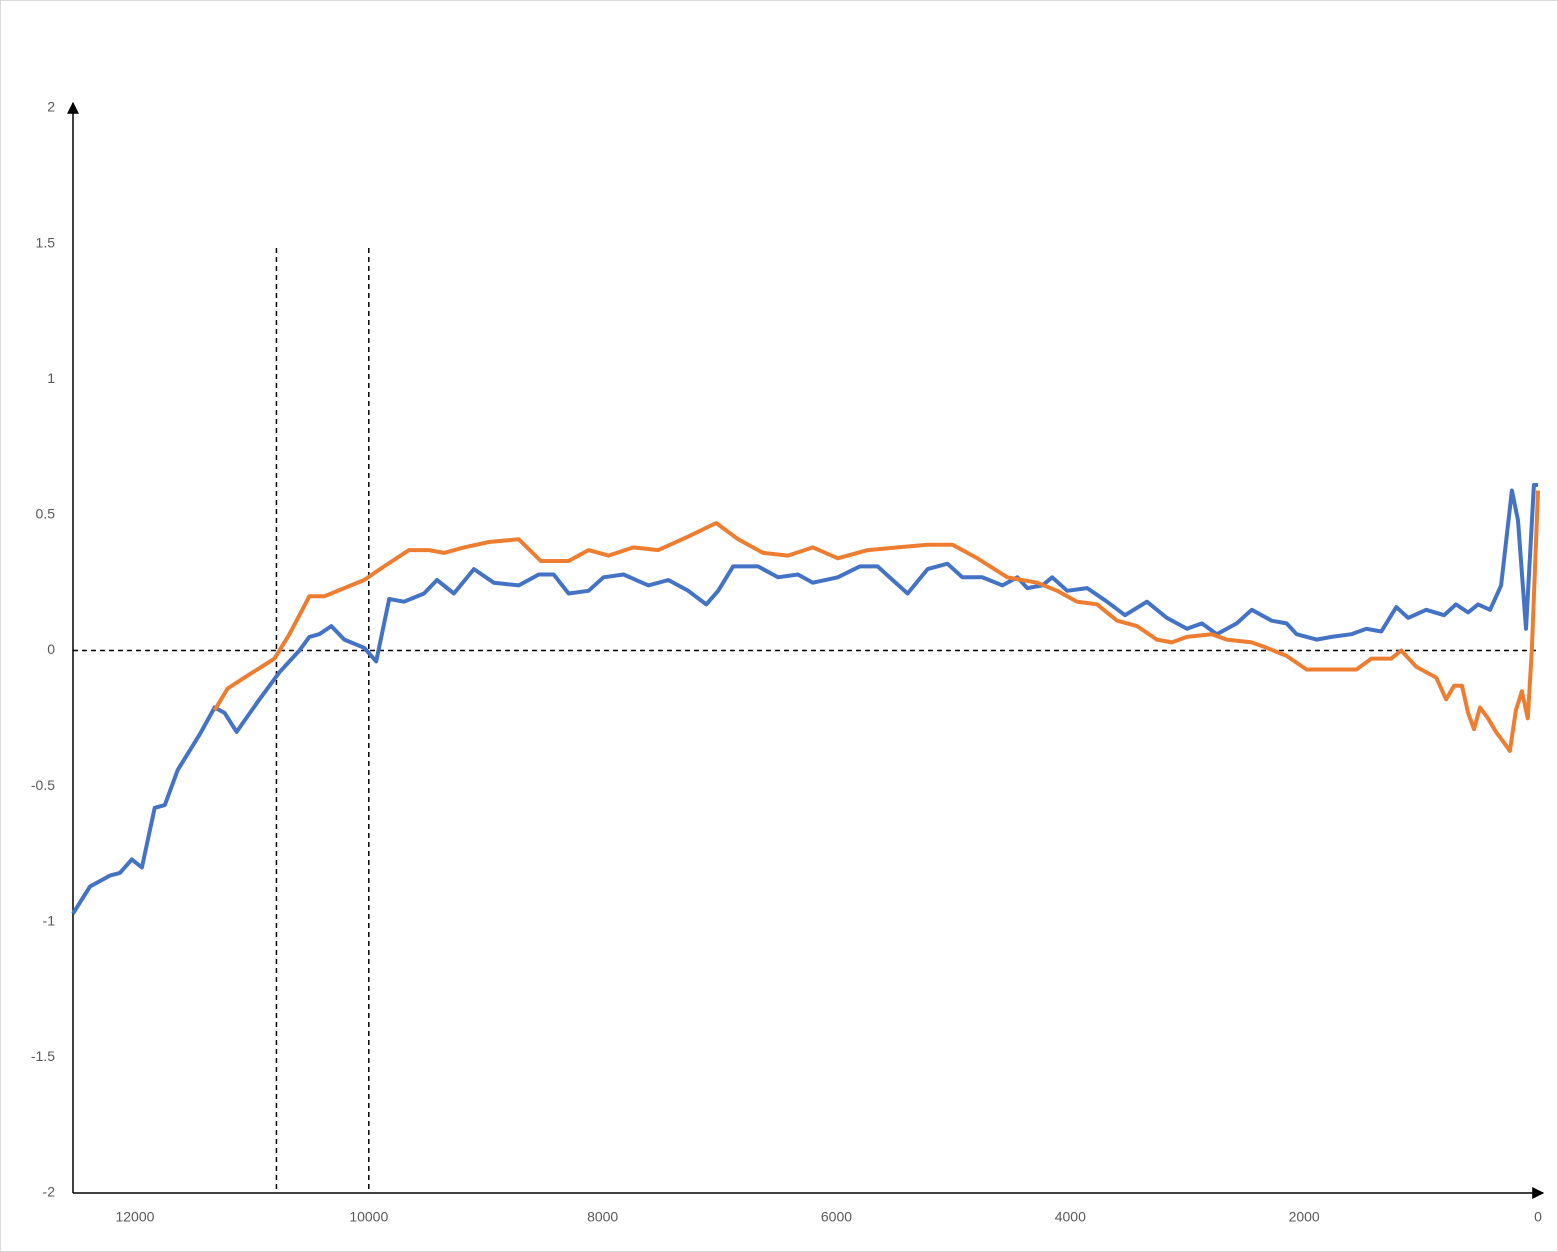  I want to click on x-tick-label: 8000, so click(602, 1217).